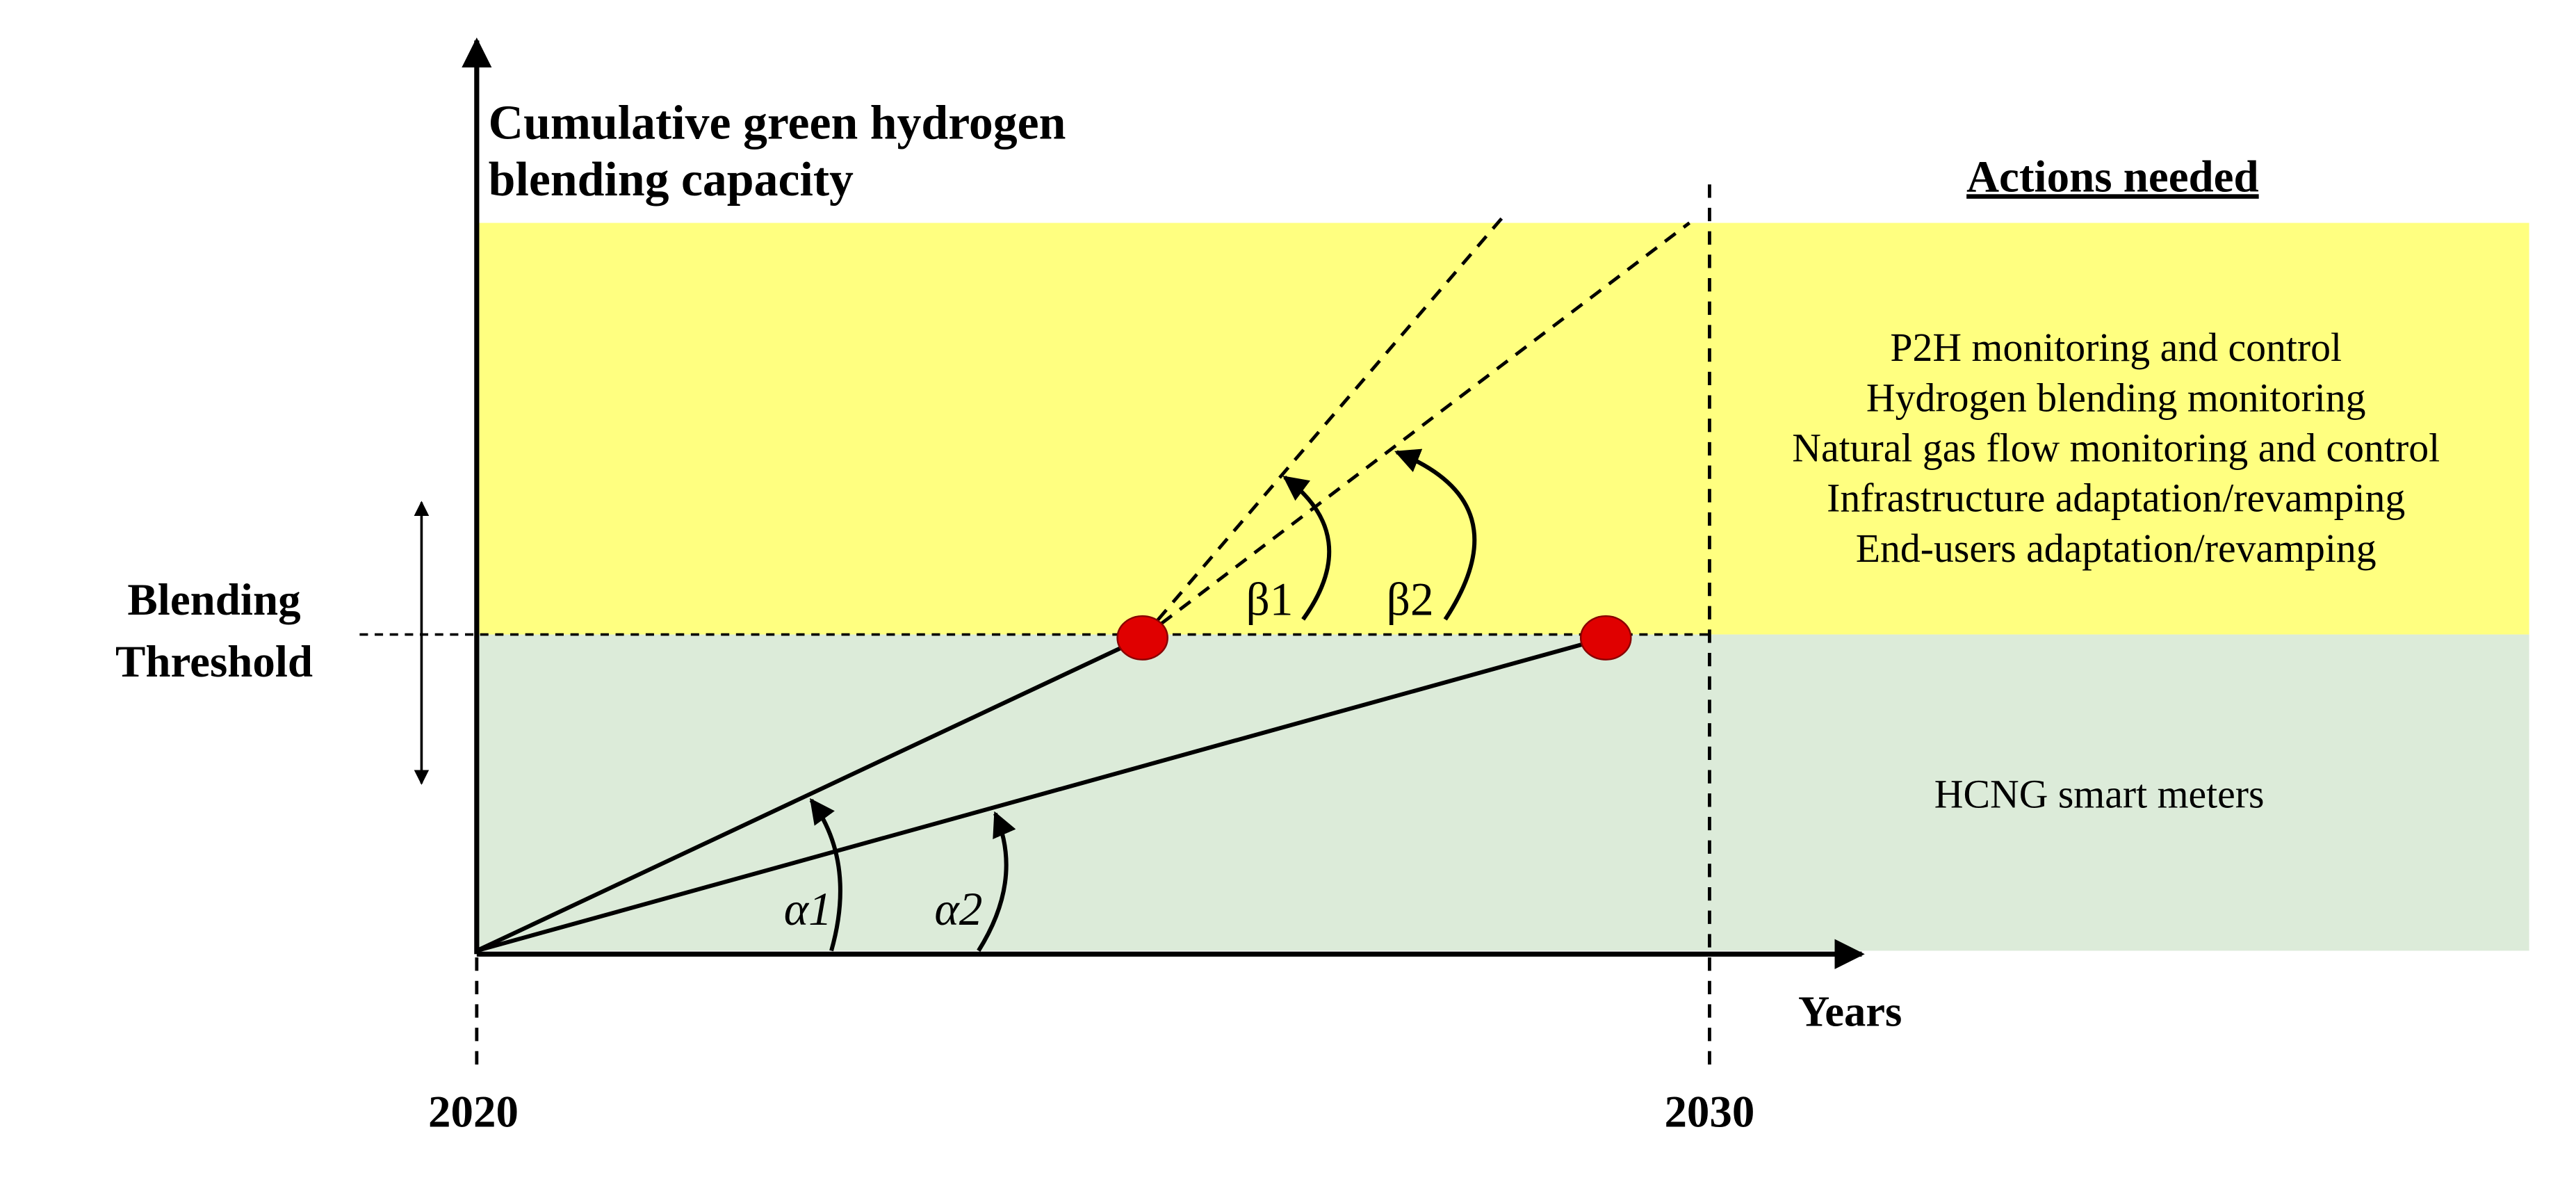  Describe the element at coordinates (2116, 348) in the screenshot. I see `action-item: P2H monitoring and control` at that location.